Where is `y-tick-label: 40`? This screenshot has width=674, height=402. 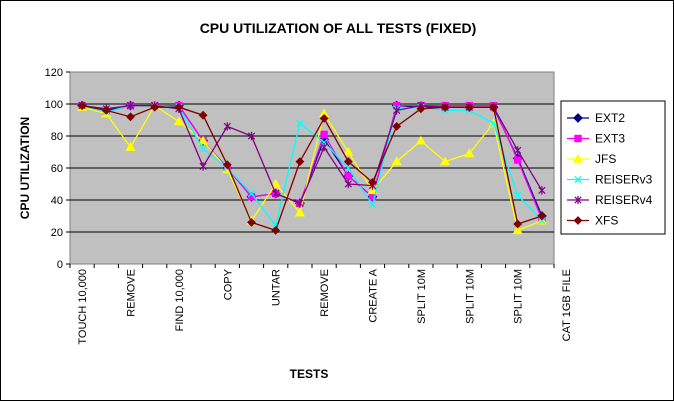 y-tick-label: 40 is located at coordinates (57, 201).